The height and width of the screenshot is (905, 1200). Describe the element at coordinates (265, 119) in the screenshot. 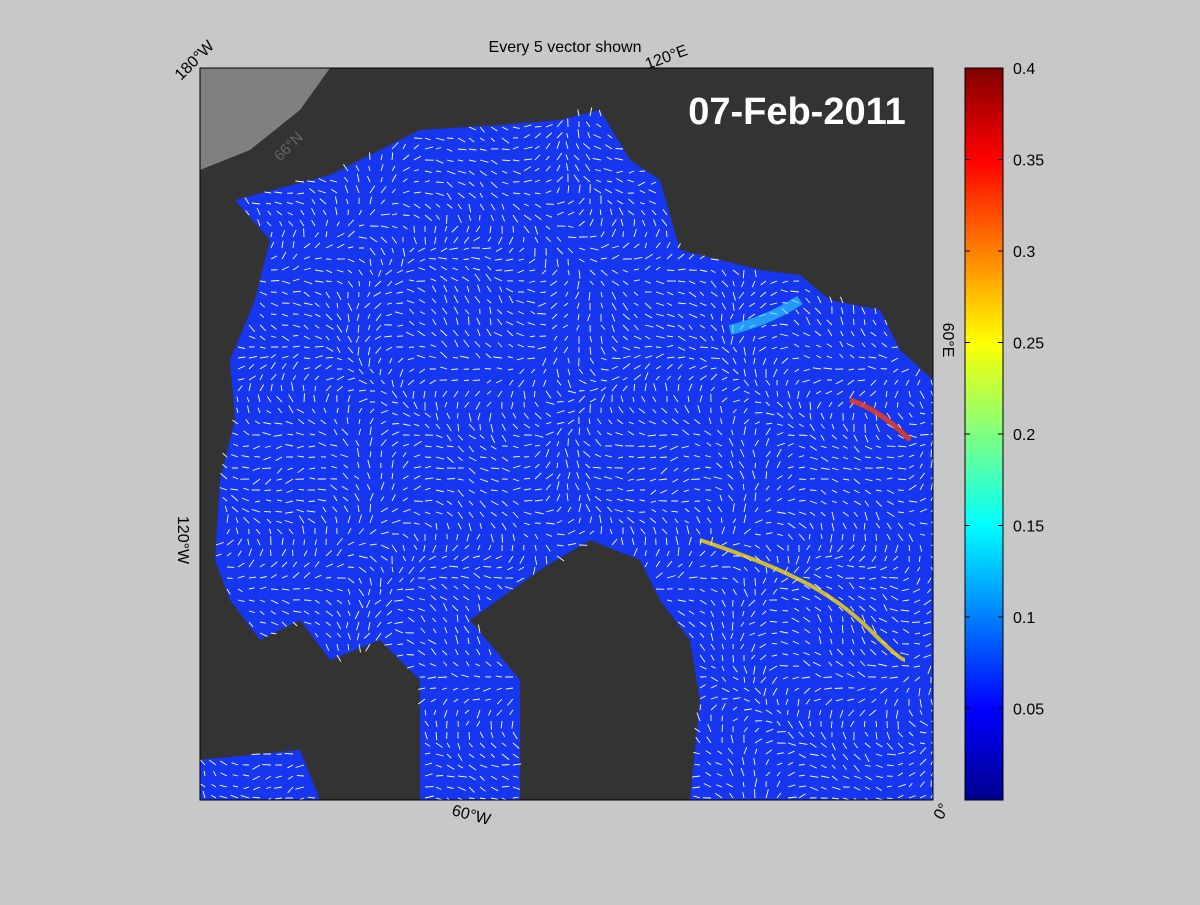

I see `outside-domain` at that location.